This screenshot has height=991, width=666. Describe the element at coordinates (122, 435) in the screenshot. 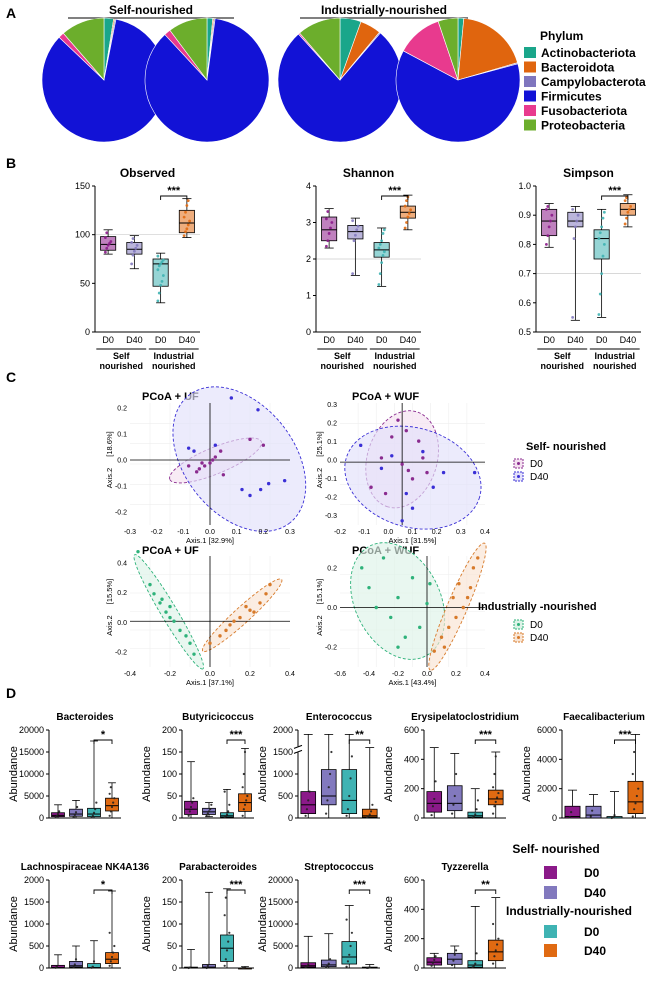

I see `pcoa-y-tick-label: 0.1` at that location.